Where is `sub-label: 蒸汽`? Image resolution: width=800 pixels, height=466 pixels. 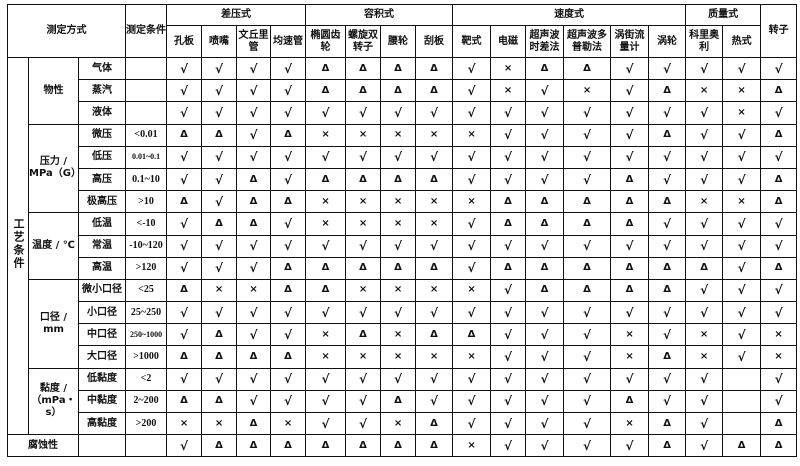 sub-label: 蒸汽 is located at coordinates (102, 91).